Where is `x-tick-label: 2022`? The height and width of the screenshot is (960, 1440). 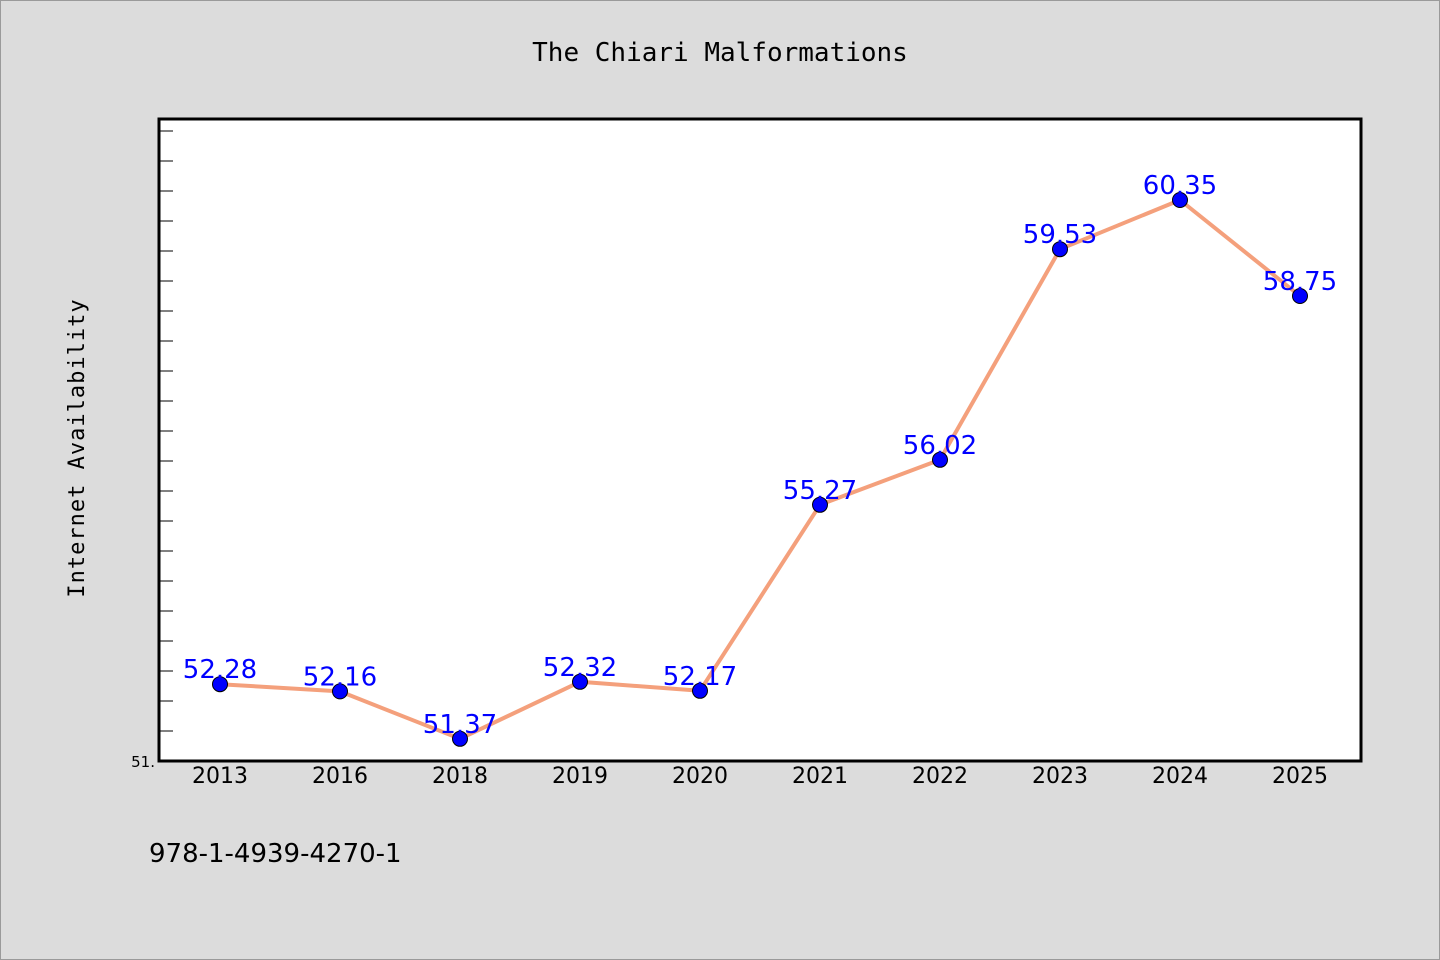 x-tick-label: 2022 is located at coordinates (940, 776).